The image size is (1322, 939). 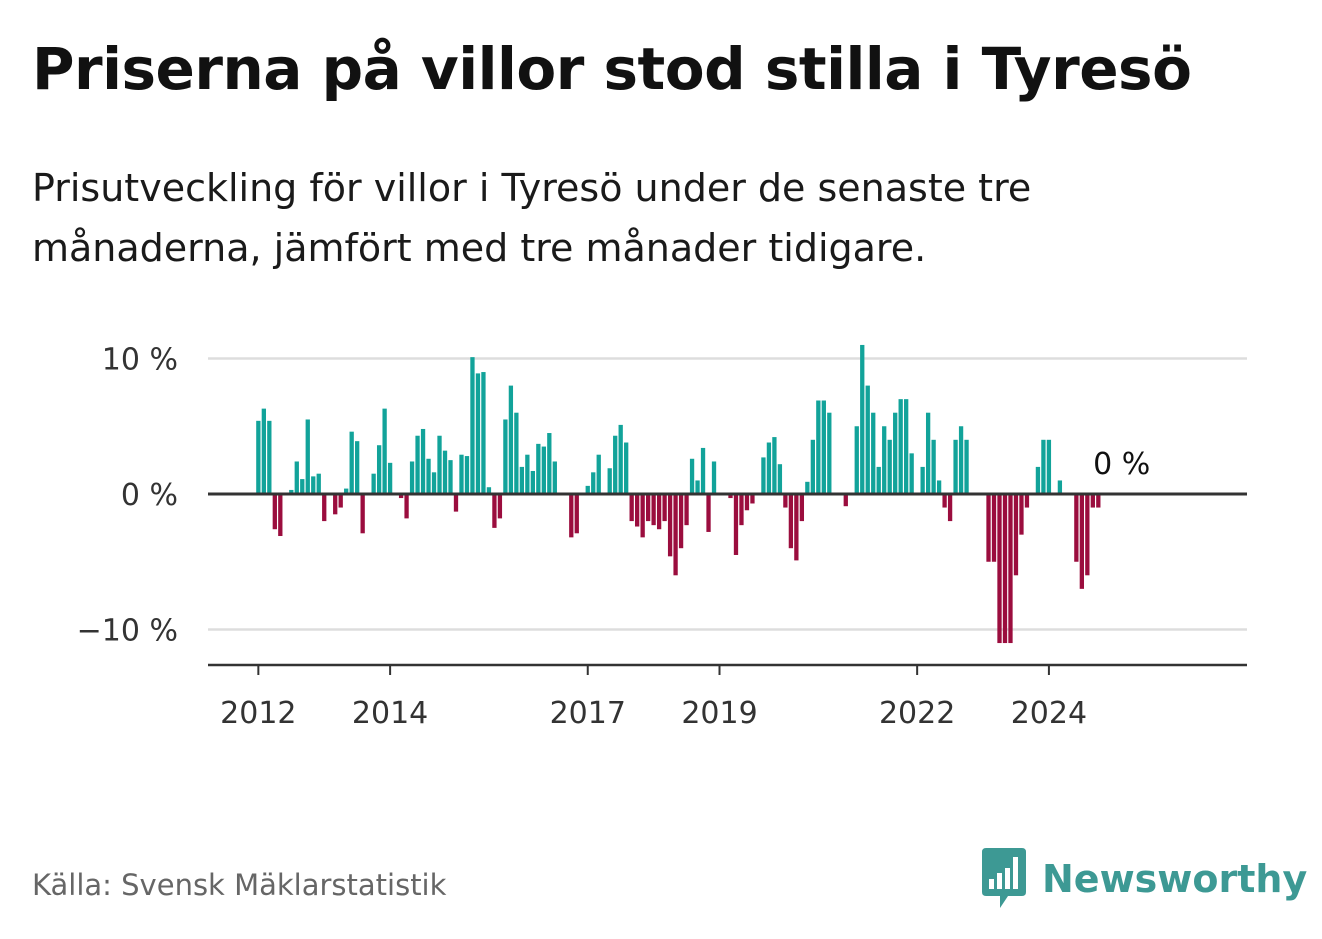 I want to click on brand-logo: Newsworthy, so click(x=1143, y=879).